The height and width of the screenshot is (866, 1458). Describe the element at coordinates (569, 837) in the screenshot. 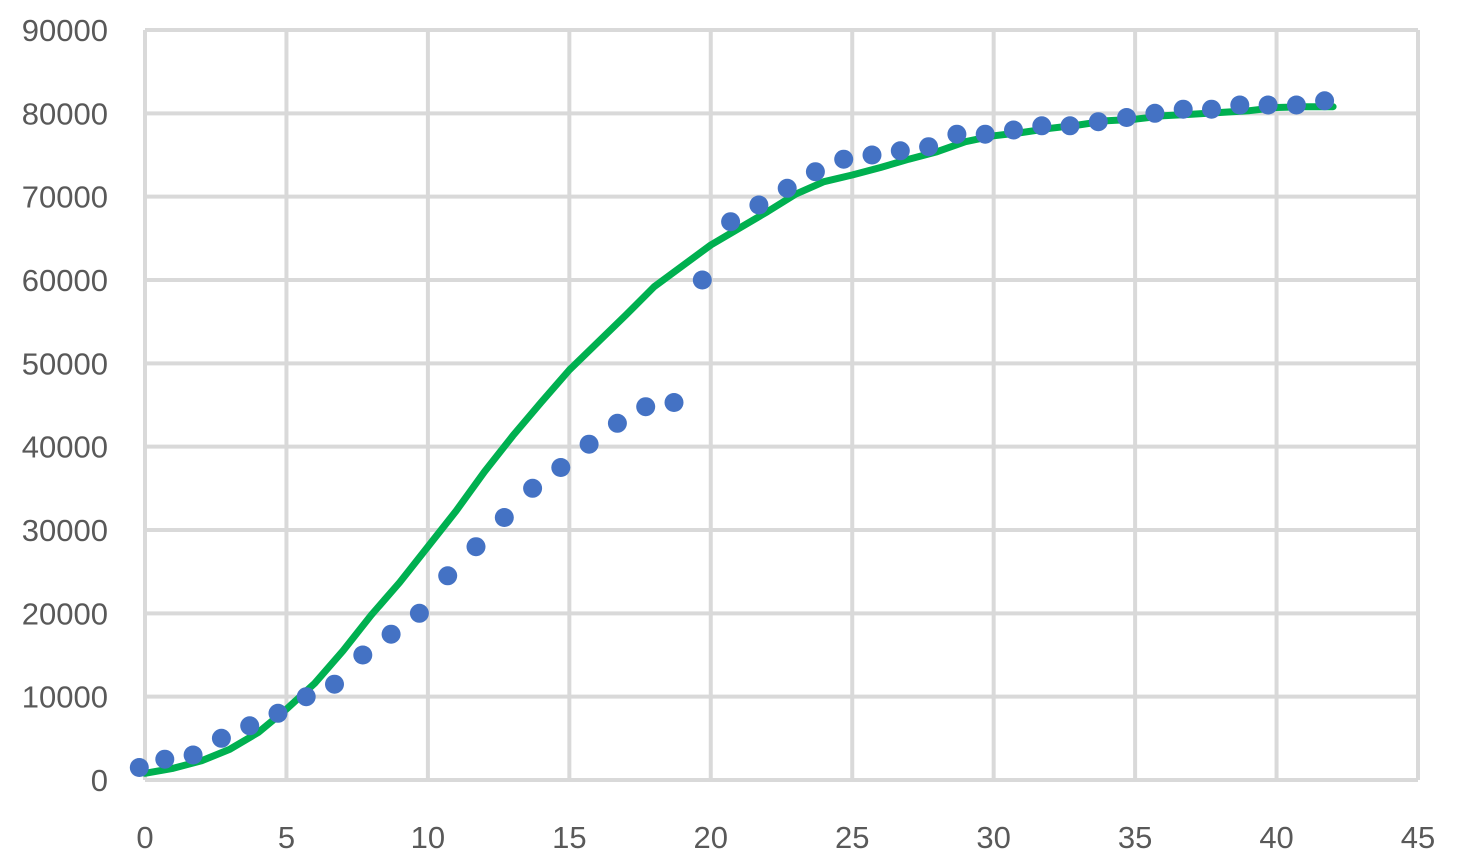

I see `x-tick-label: 15` at that location.